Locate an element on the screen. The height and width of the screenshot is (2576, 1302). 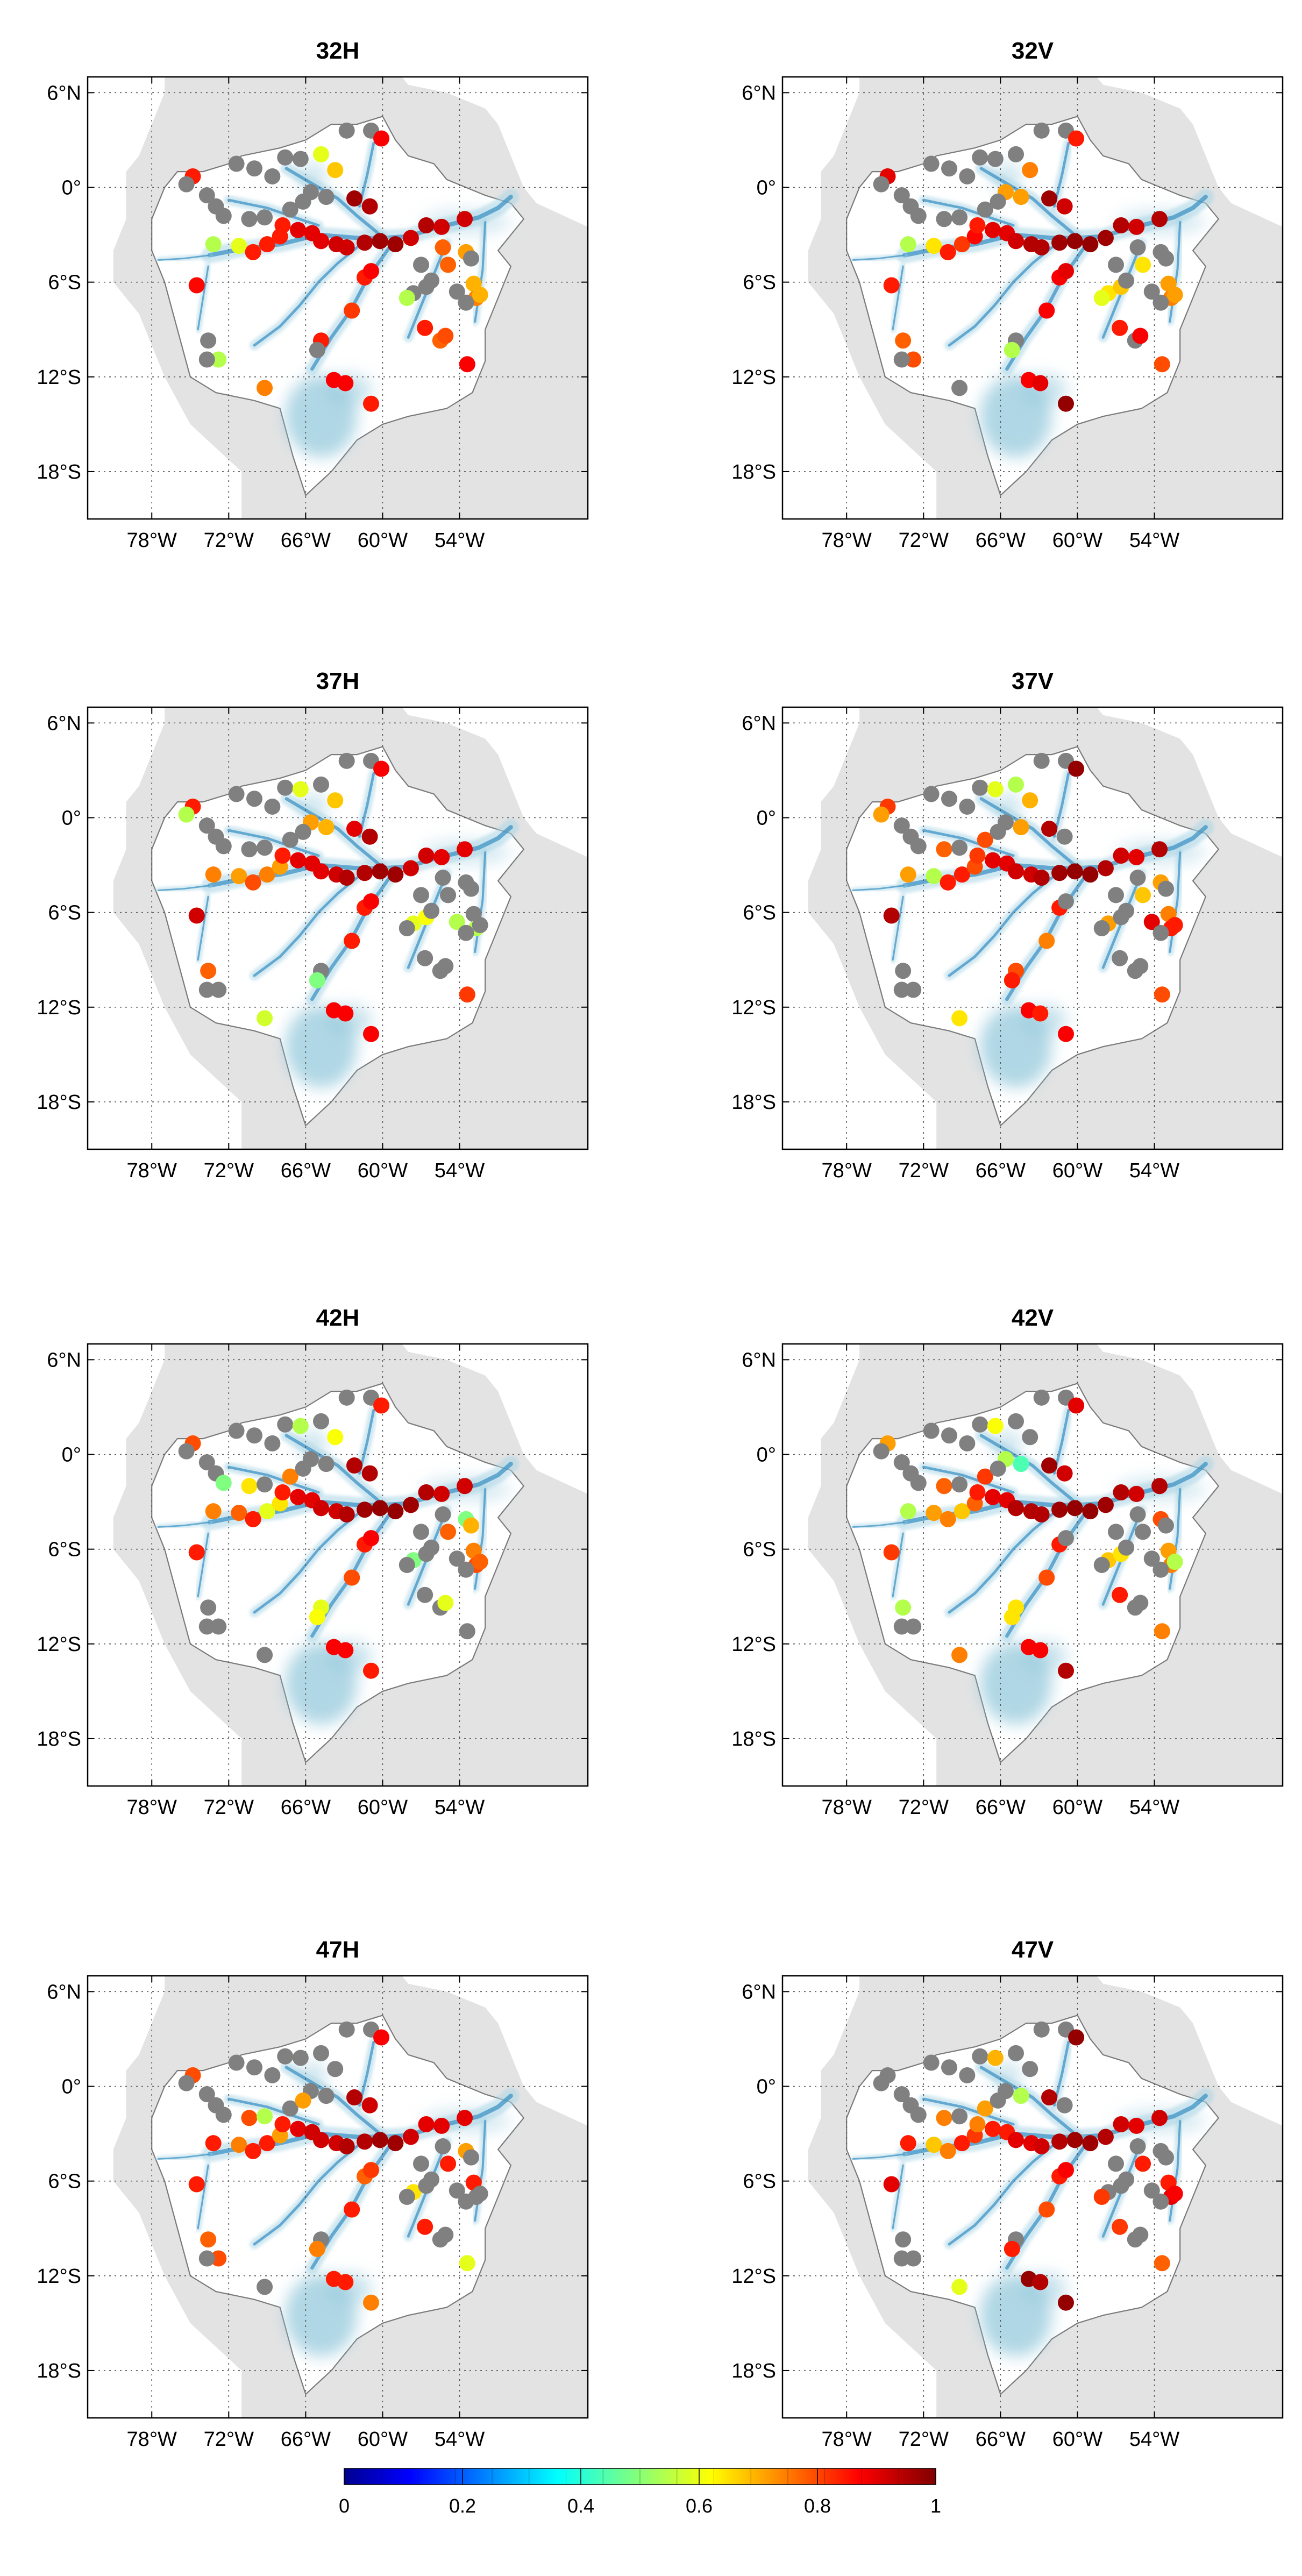
panel-title: 37V is located at coordinates (1033, 681).